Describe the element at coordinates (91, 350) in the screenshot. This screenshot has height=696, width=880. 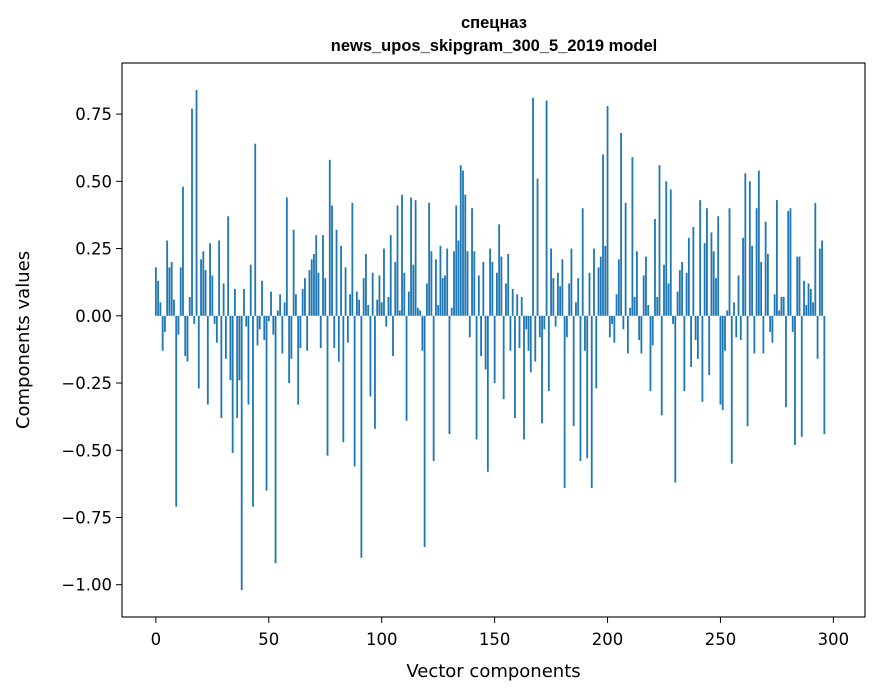
I see `y-axis-ticks: −1.00 −0.75 −0.50 −0.25 0.00 0.25 0.50 0.75` at that location.